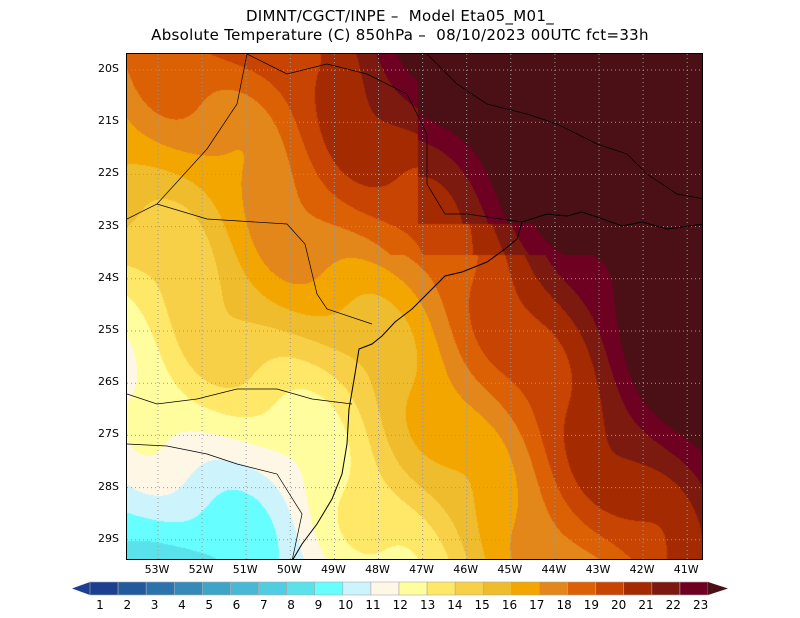 This screenshot has height=618, width=800. What do you see at coordinates (209, 605) in the screenshot?
I see `colorbar-label: 5` at bounding box center [209, 605].